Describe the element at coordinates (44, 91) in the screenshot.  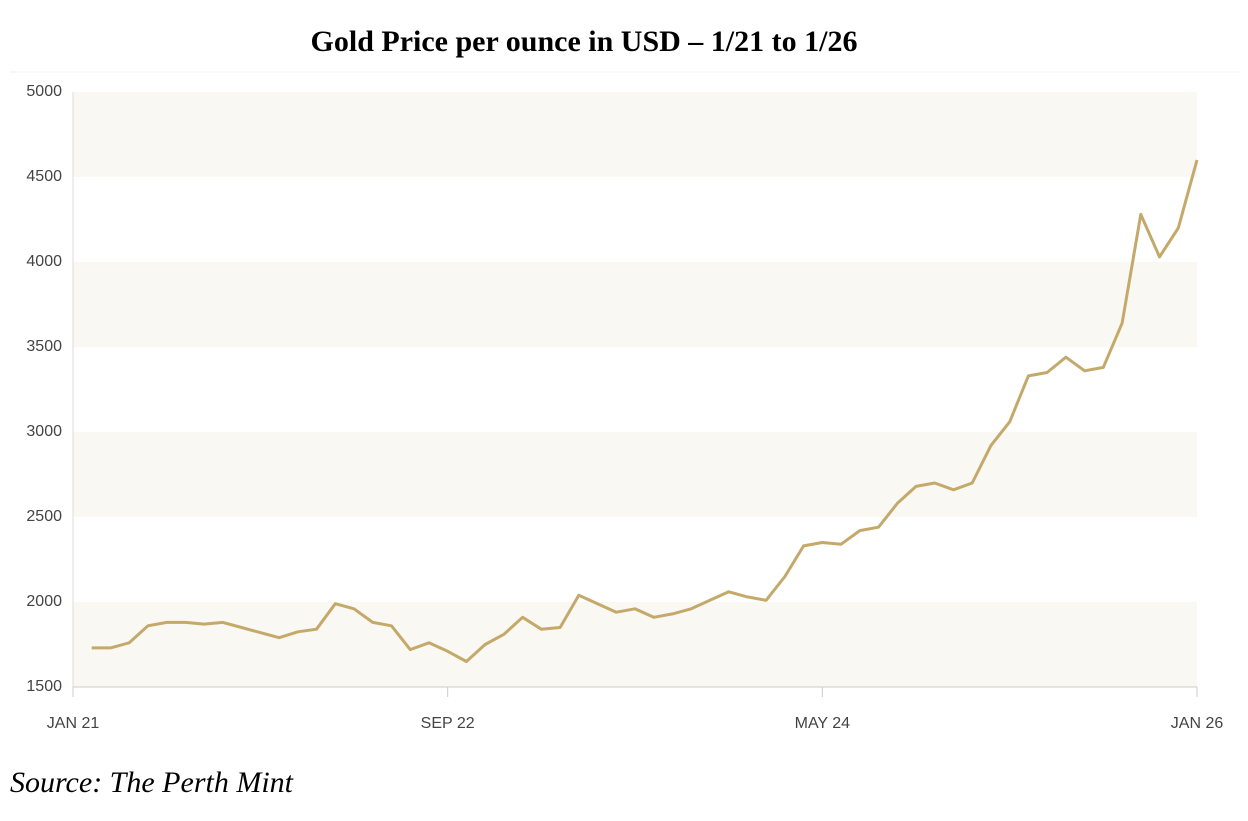
I see `y-tick-label: 5000` at that location.